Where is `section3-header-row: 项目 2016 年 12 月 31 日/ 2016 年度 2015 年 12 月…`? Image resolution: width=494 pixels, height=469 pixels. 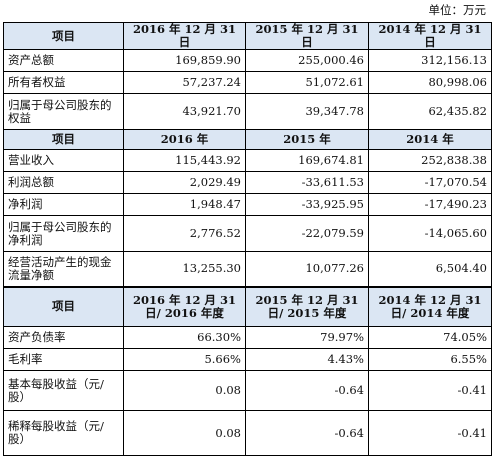
section3-header-row: 项目 2016 年 12 月 31 日/ 2016 年度 2015 年 12 月… is located at coordinates (247, 306).